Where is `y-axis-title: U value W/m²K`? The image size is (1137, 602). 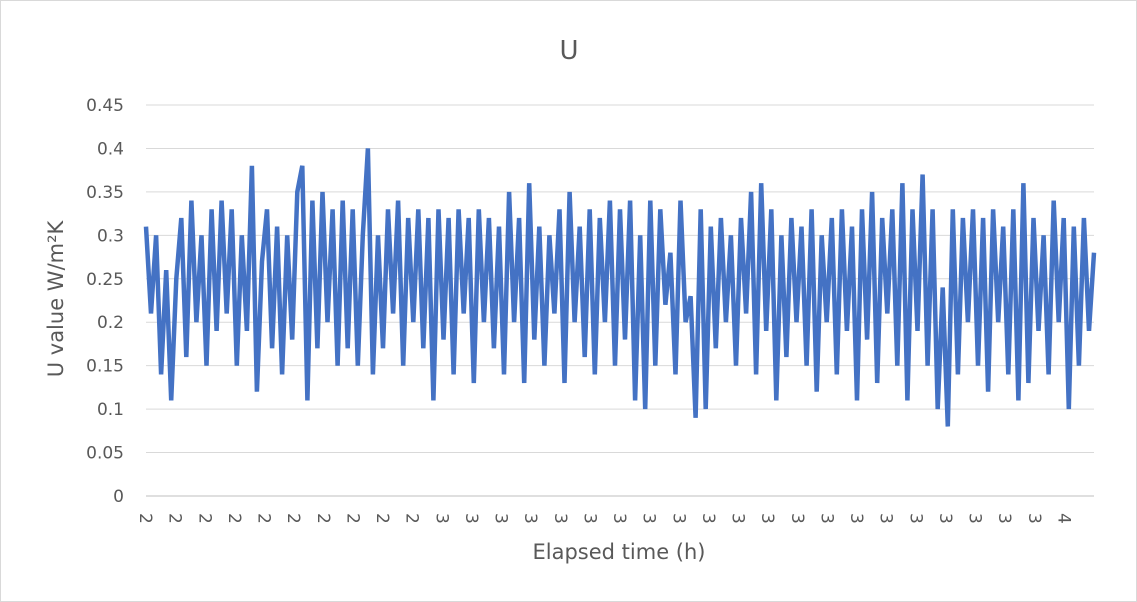
y-axis-title: U value W/m²K is located at coordinates (56, 298).